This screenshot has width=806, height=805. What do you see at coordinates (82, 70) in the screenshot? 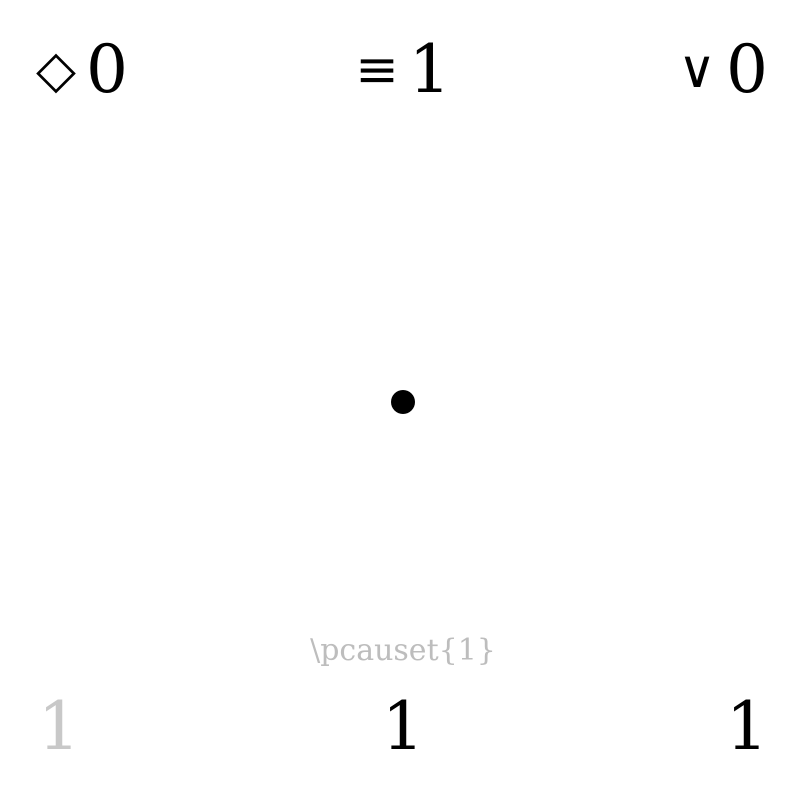
I see `stat-left: ◇ 0` at bounding box center [82, 70].